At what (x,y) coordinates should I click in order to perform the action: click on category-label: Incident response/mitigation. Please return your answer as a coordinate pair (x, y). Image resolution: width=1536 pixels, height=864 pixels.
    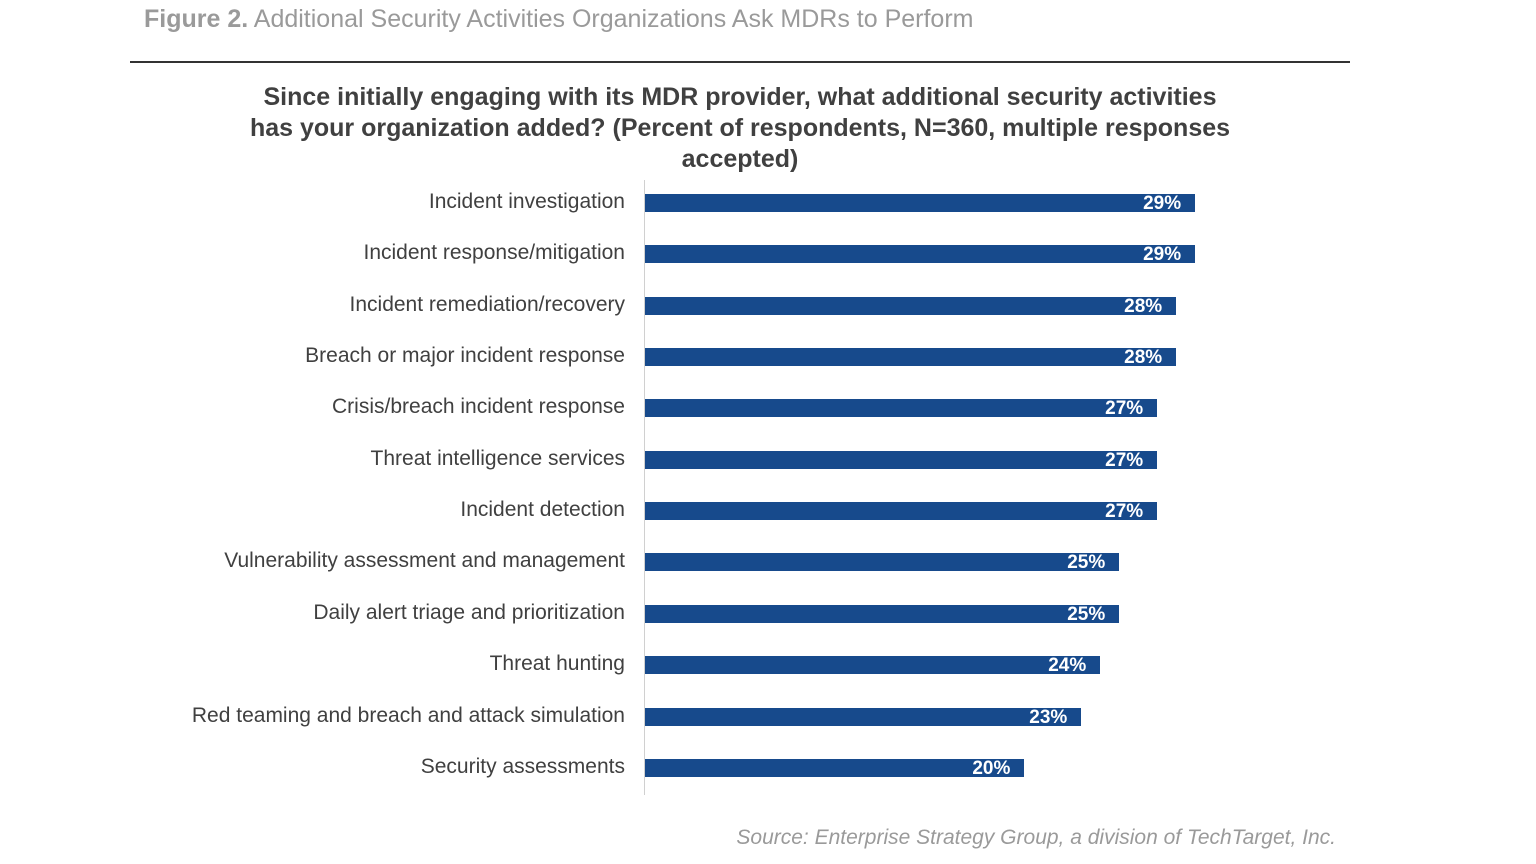
    Looking at the image, I should click on (494, 253).